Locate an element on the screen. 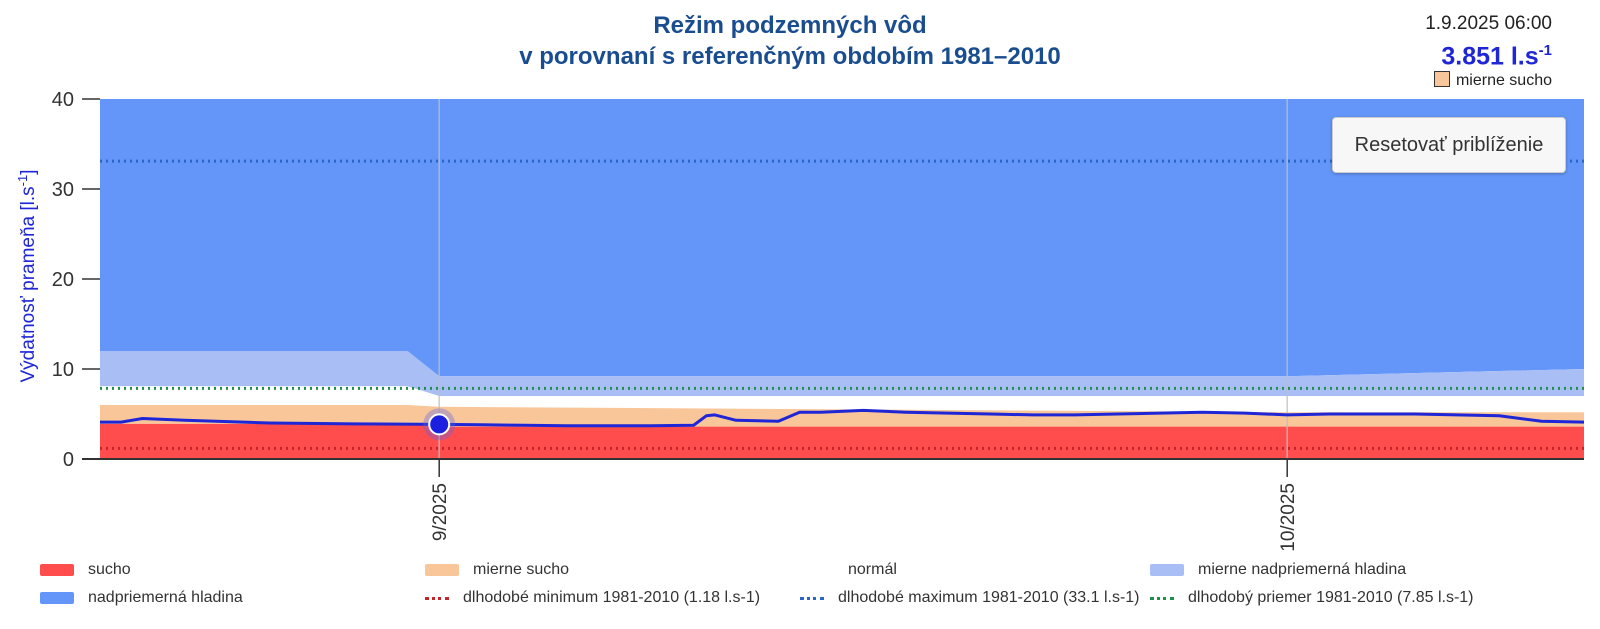 This screenshot has width=1600, height=629. legend-swatch-min is located at coordinates (437, 598).